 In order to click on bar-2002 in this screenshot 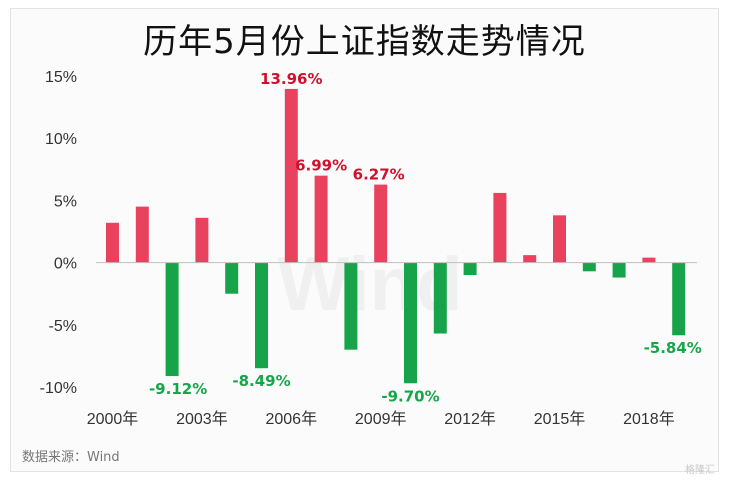, I will do `click(172, 319)`.